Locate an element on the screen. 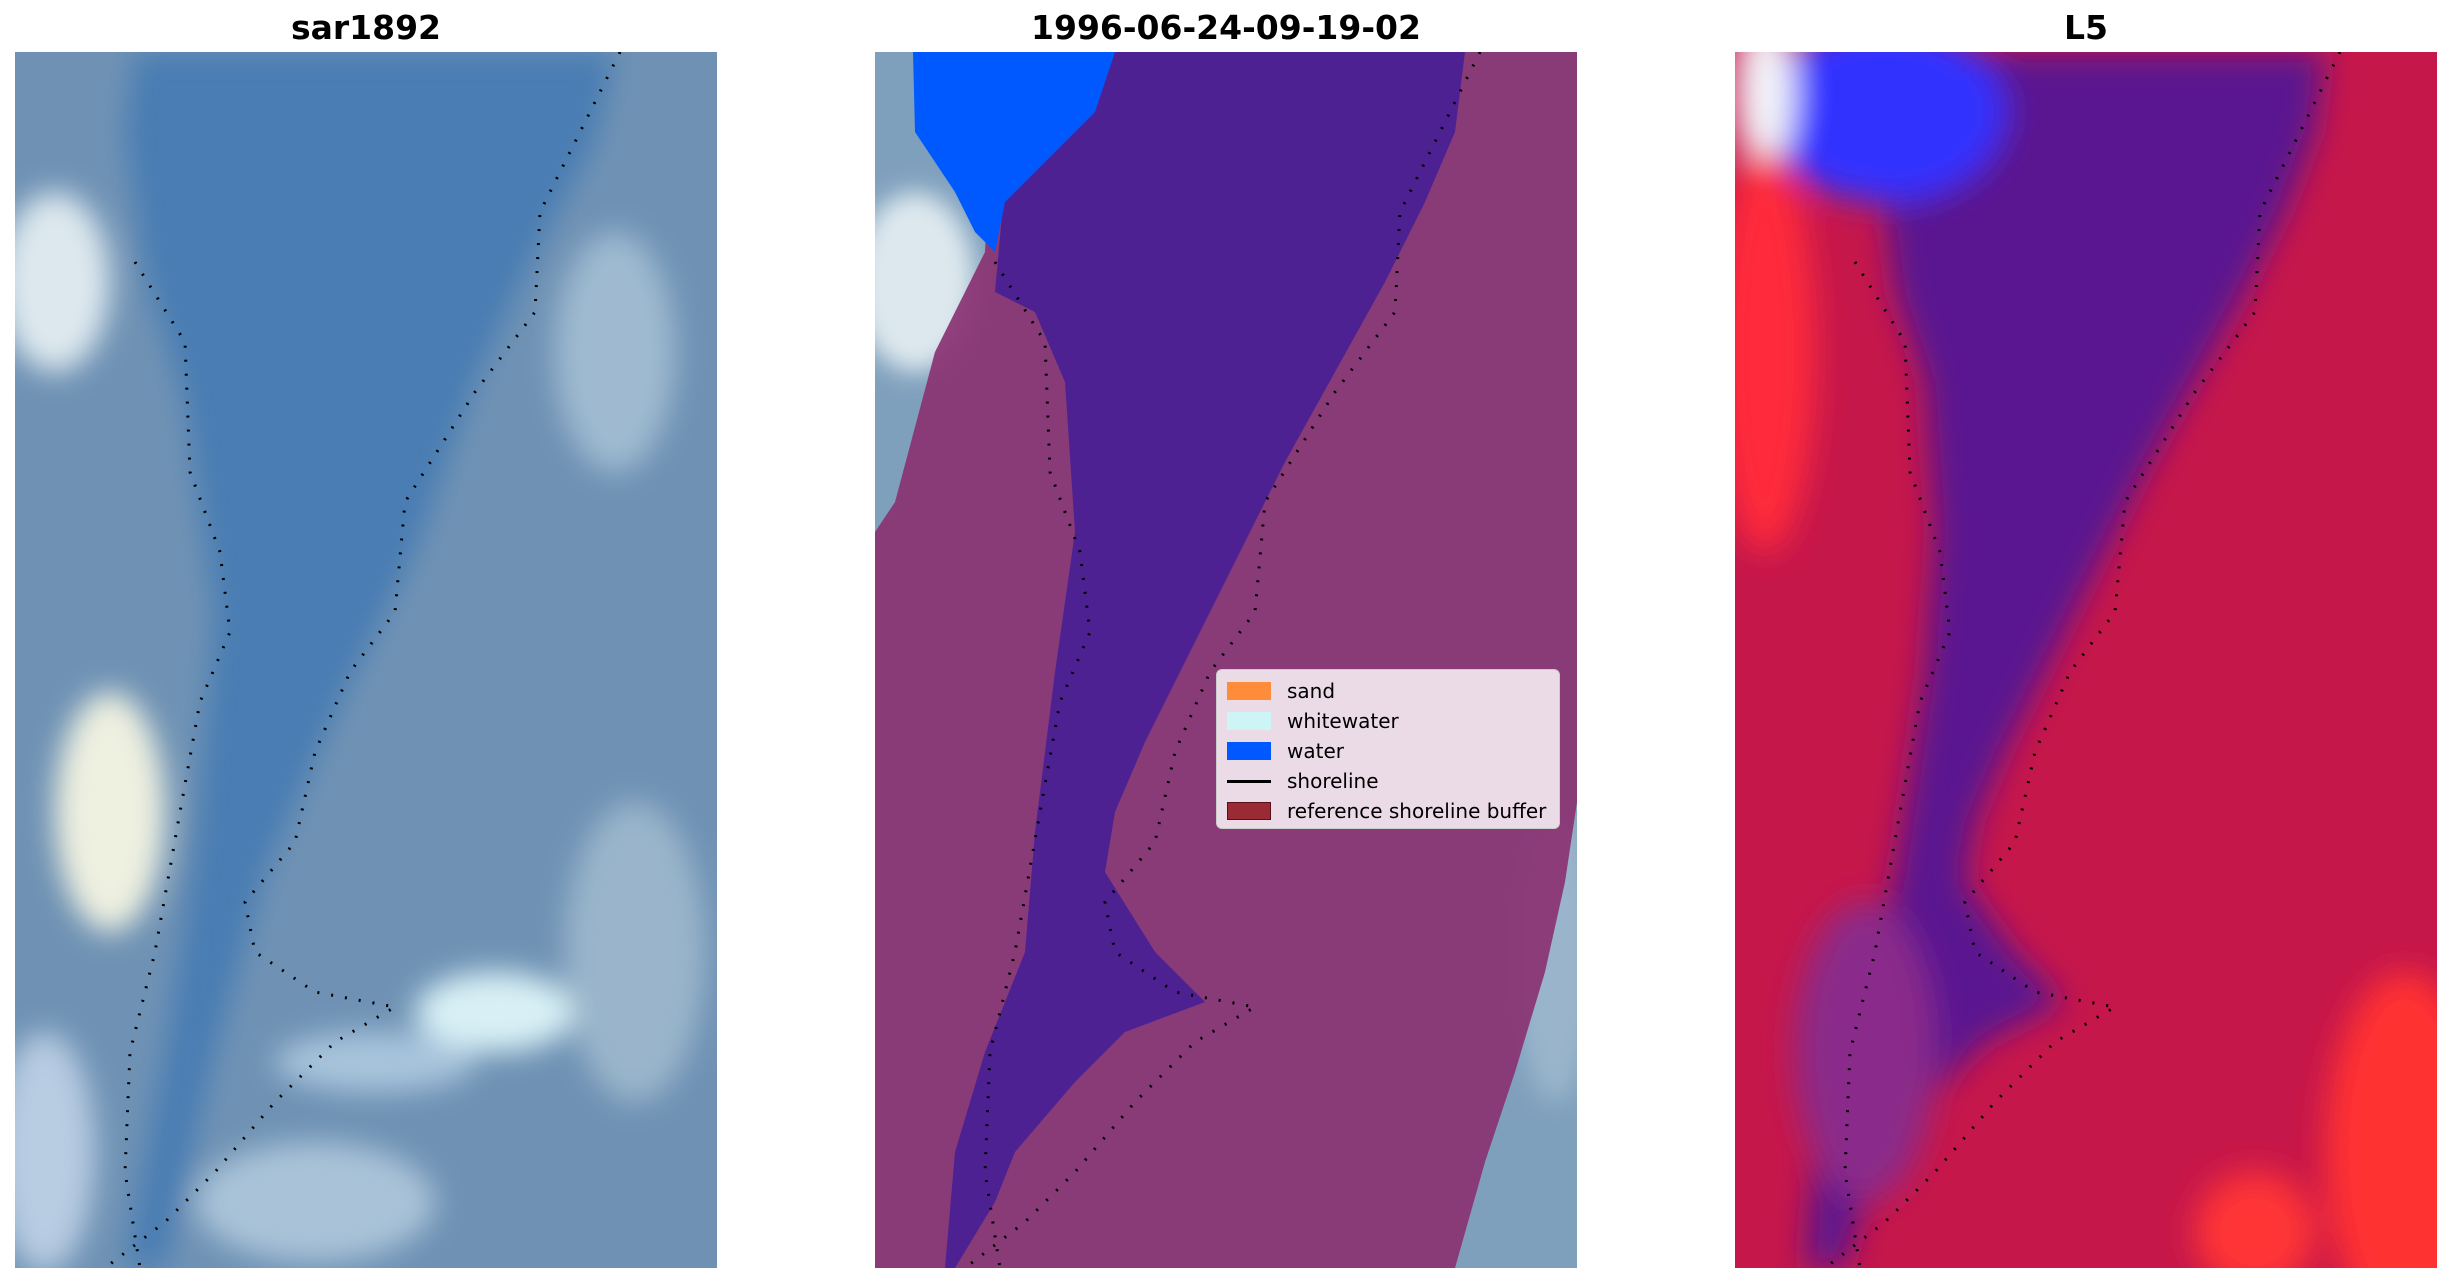 This screenshot has height=1283, width=2444. legend-label: water is located at coordinates (1315, 751).